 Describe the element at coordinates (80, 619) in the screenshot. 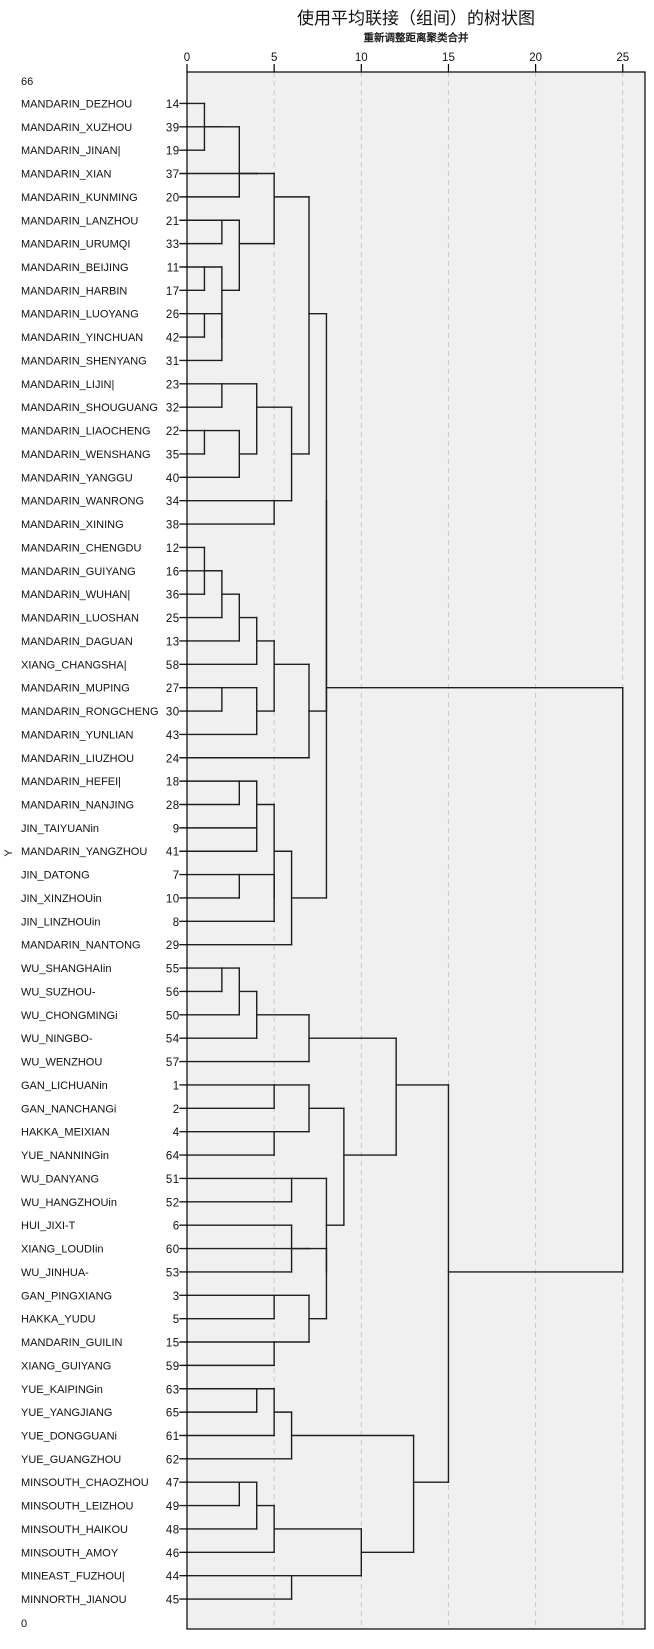

I see `leaf-label: MANDARIN_LUOSHAN` at that location.